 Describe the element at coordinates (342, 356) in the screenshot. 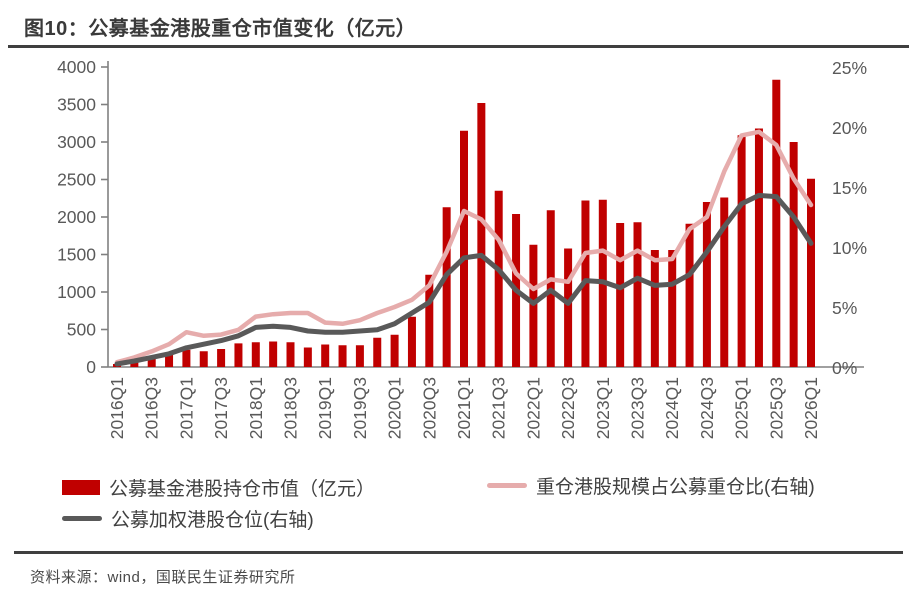

I see `bar-2019Q2` at that location.